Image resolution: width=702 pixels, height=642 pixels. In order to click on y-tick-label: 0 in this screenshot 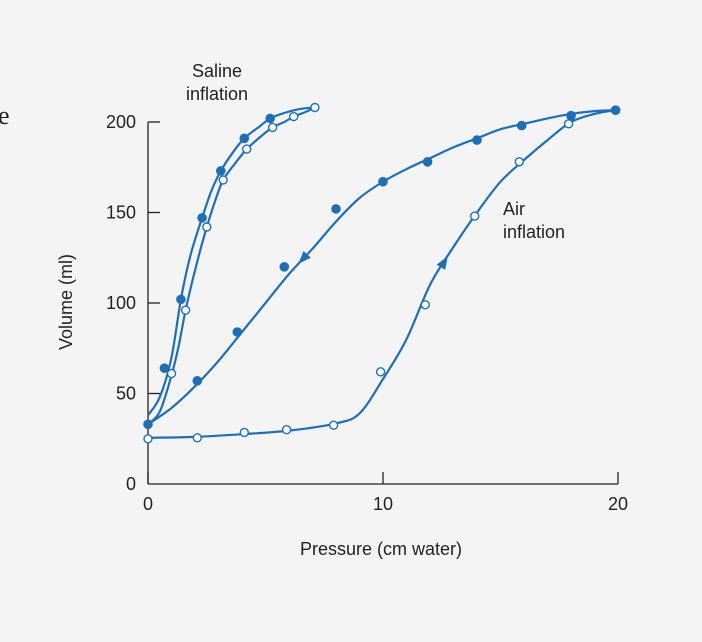, I will do `click(131, 484)`.